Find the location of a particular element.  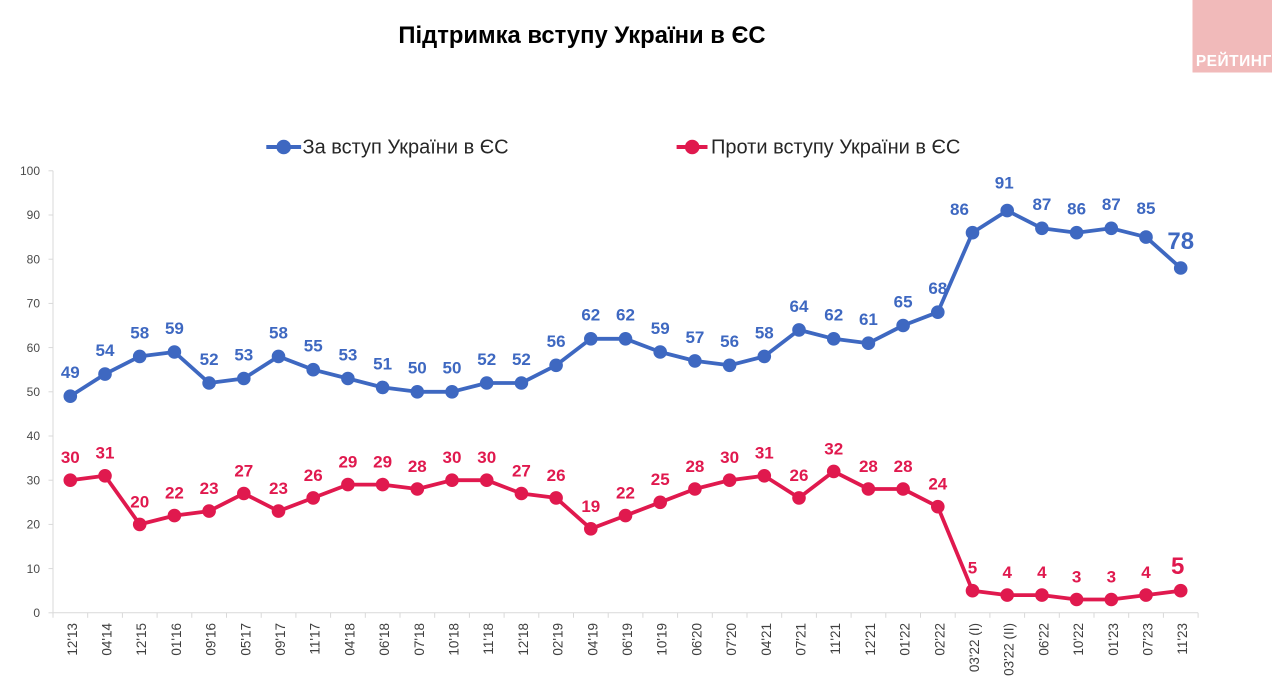

svg-text: 10'19 is located at coordinates (662, 639).